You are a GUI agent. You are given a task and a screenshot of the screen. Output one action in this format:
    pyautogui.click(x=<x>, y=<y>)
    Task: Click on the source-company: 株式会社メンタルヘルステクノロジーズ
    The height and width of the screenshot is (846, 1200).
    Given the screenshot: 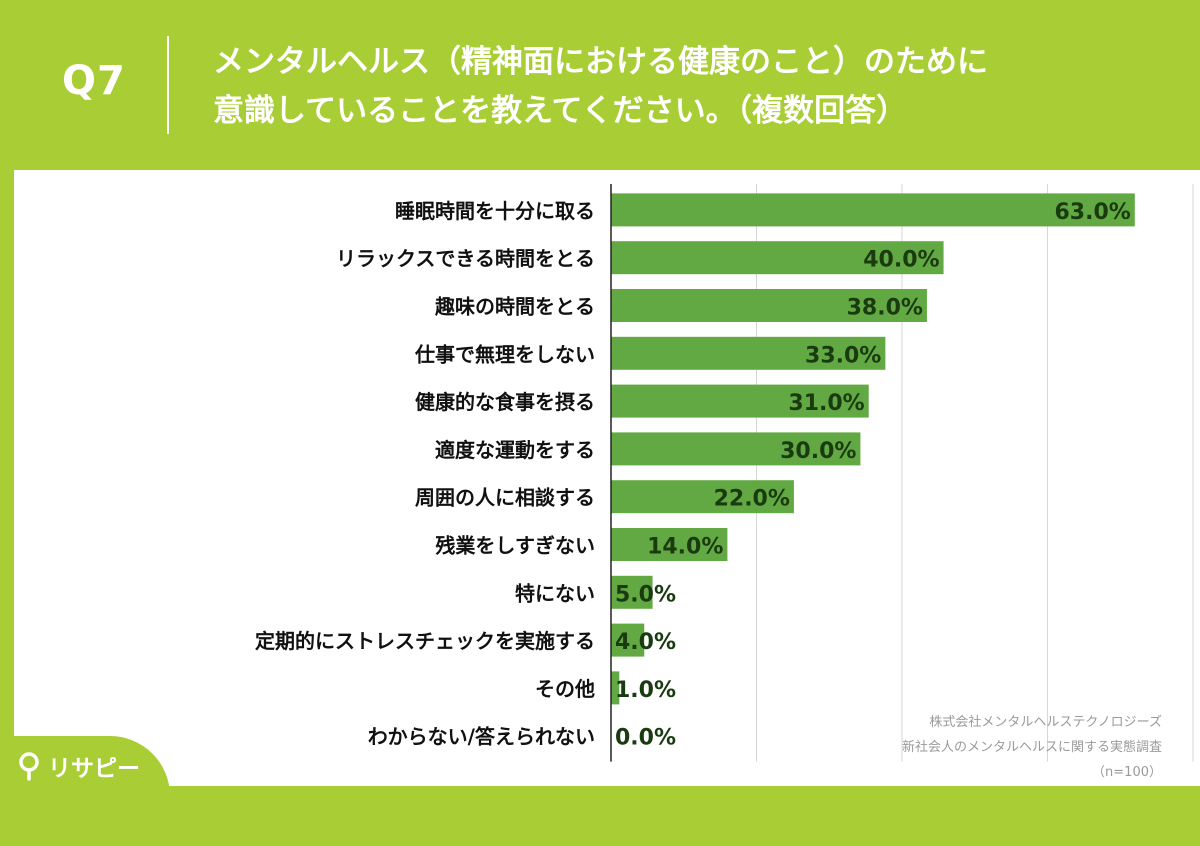 What is the action you would take?
    pyautogui.click(x=1045, y=722)
    